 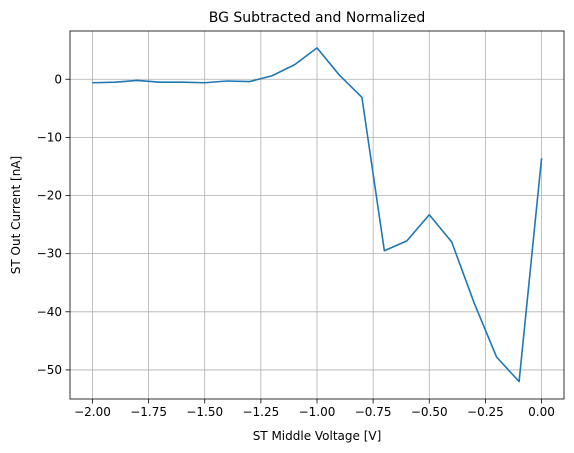 What do you see at coordinates (16, 215) in the screenshot?
I see `y-axis-label: ST Out Current [nA]` at bounding box center [16, 215].